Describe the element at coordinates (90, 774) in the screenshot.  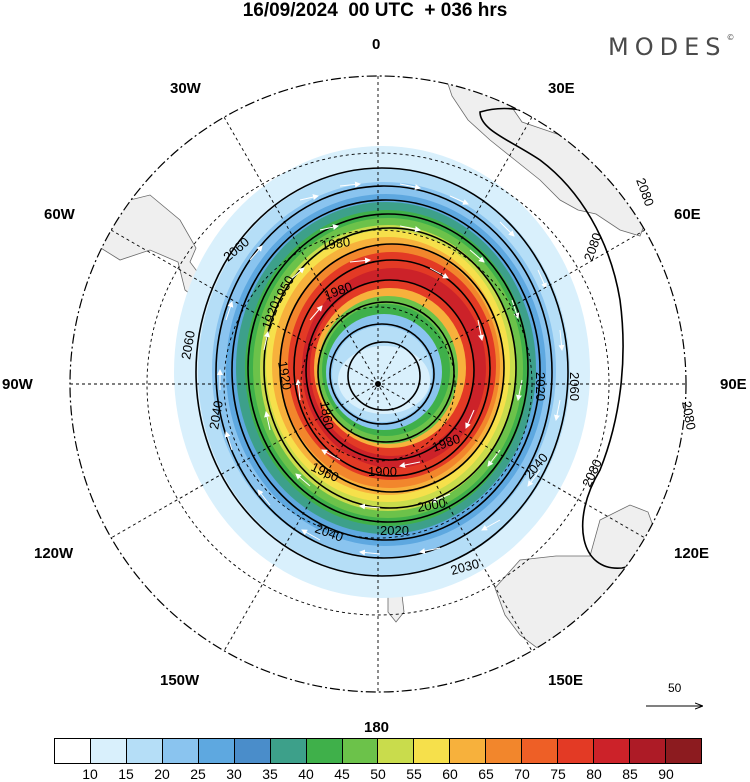
I see `colorbar-tick-label: 10` at that location.